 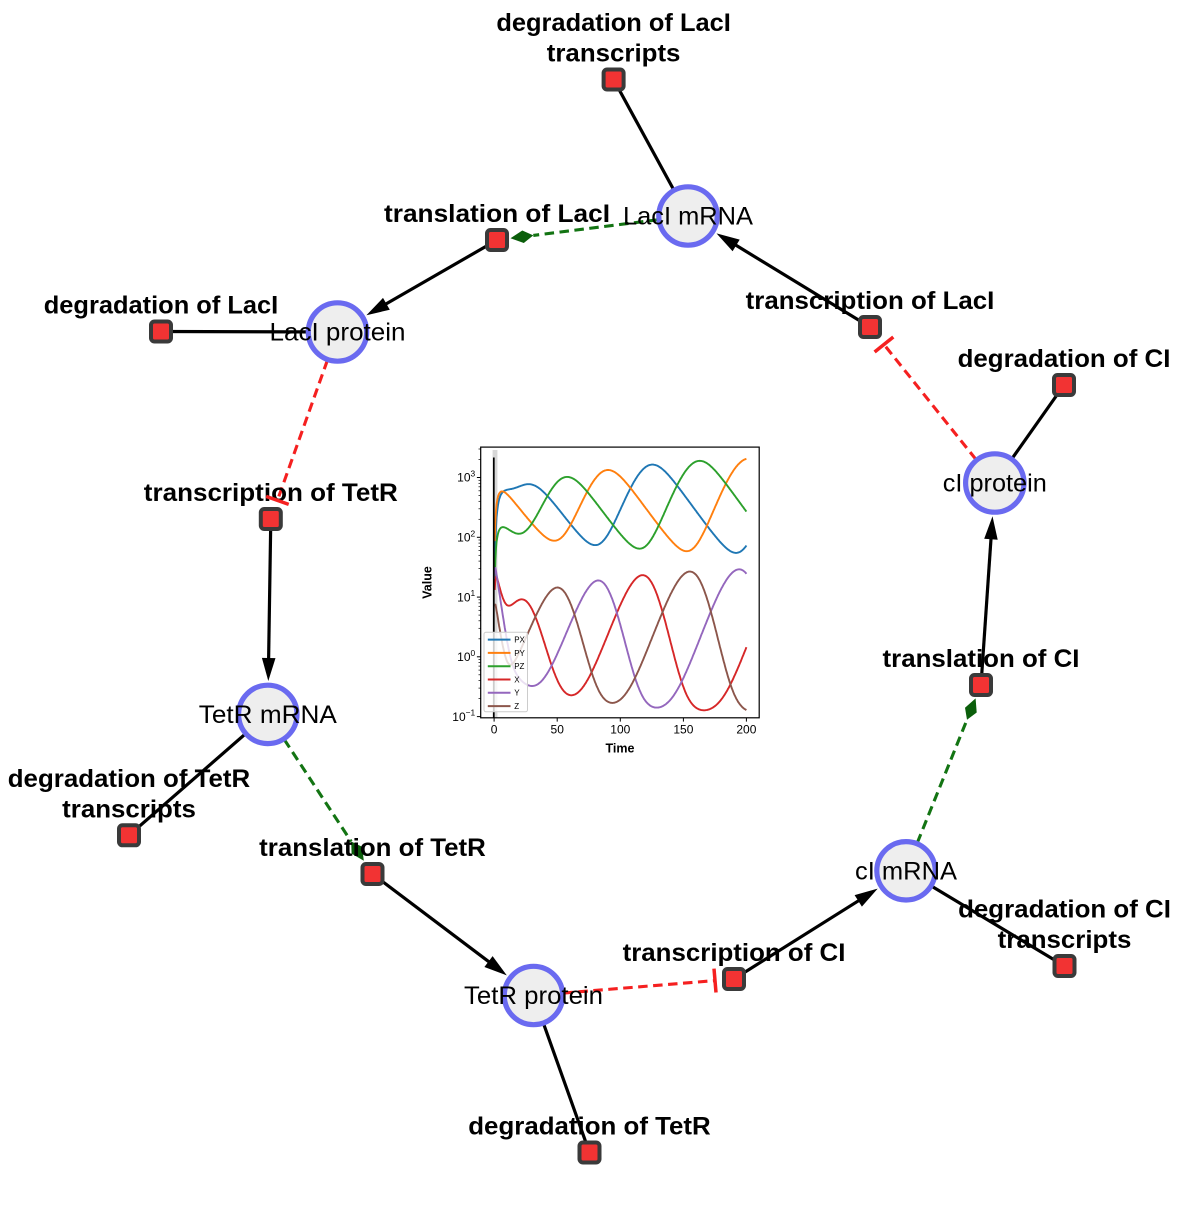 I want to click on svg-text: transcription of TetR, so click(x=271, y=493).